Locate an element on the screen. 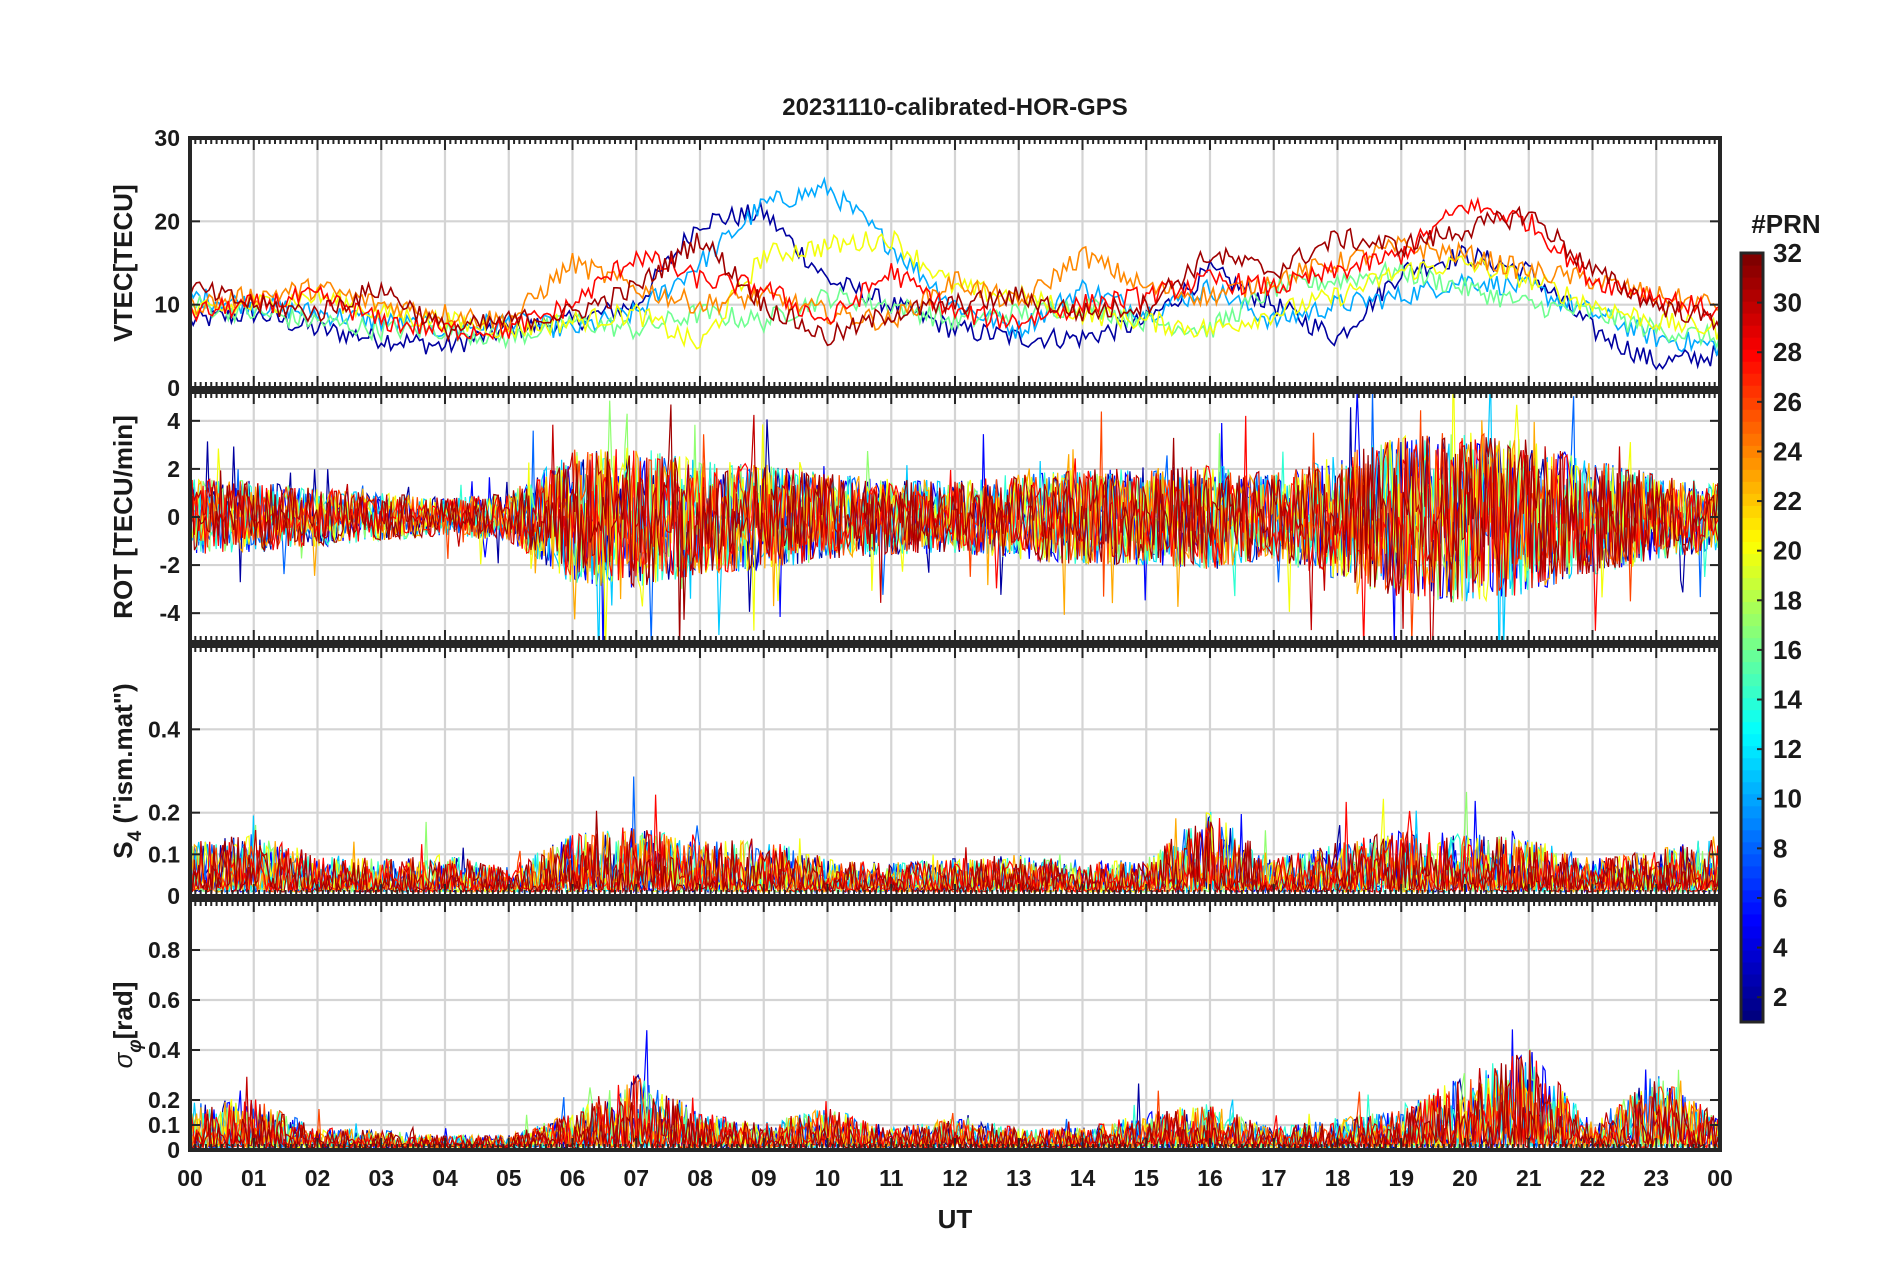 The width and height of the screenshot is (1902, 1272). y-tick-label: 10 is located at coordinates (167, 305).